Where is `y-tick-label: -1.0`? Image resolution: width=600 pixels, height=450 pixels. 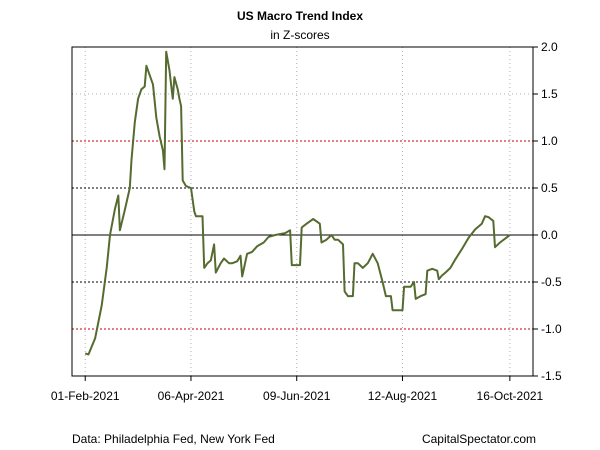 y-tick-label: -1.0 is located at coordinates (551, 329).